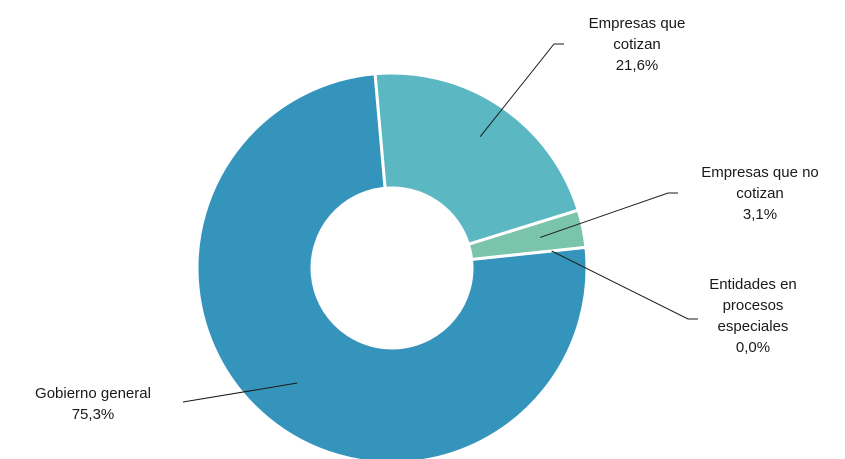 This screenshot has width=845, height=459. What do you see at coordinates (609, 215) in the screenshot?
I see `leader-empresas-que-no-cotizan` at bounding box center [609, 215].